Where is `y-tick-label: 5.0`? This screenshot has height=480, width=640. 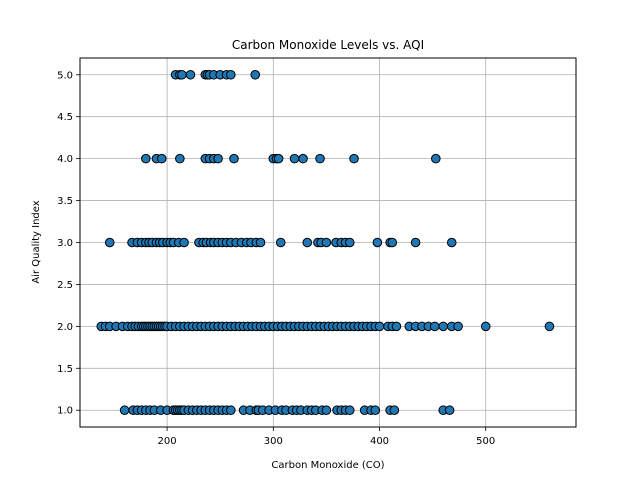 y-tick-label: 5.0 is located at coordinates (65, 75).